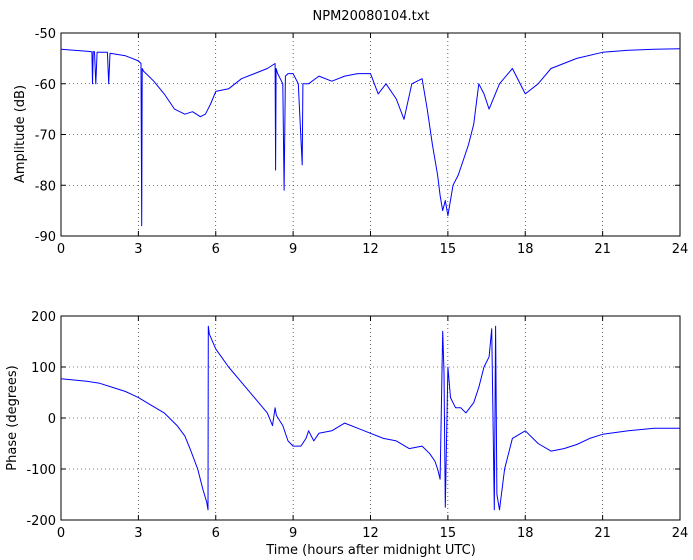 The image size is (693, 560). I want to click on phase-xlabel: Time (hours after midnight UTC), so click(370, 550).